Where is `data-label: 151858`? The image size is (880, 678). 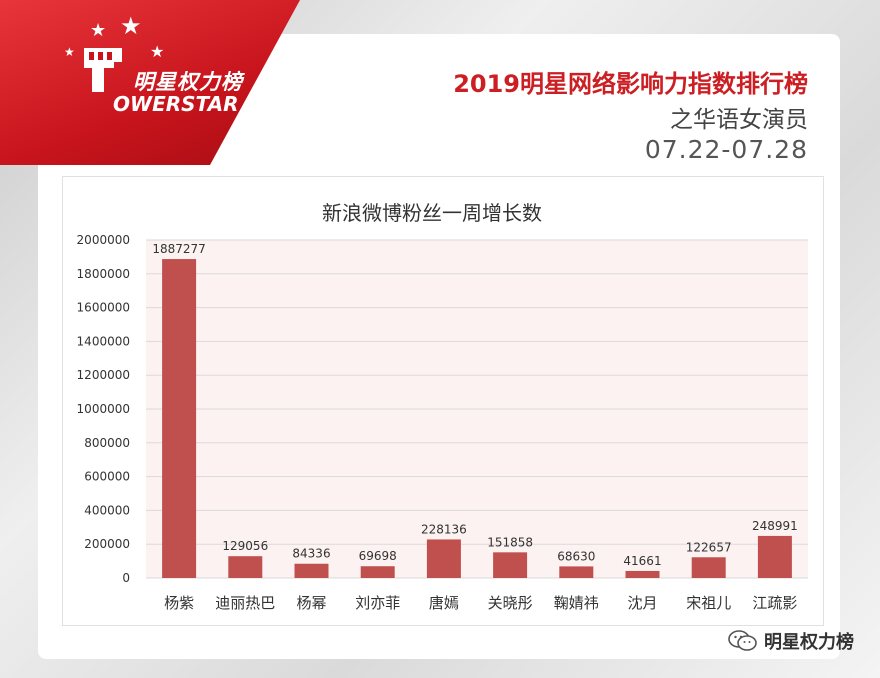
data-label: 151858 is located at coordinates (510, 542).